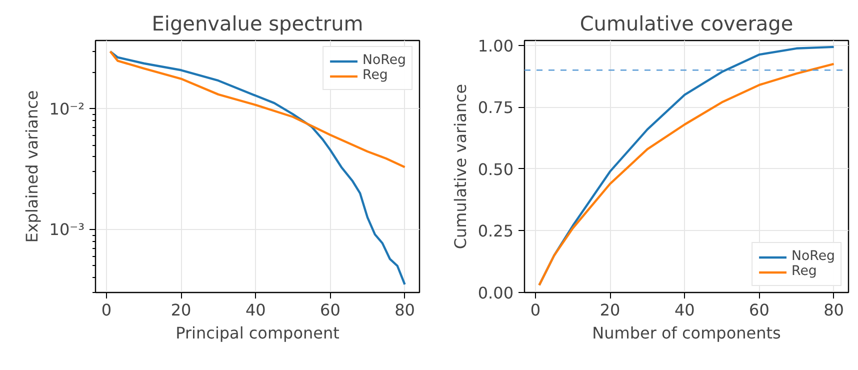 Image resolution: width=858 pixels, height=370 pixels. What do you see at coordinates (460, 167) in the screenshot?
I see `y-axis-title: Cumulative variance` at bounding box center [460, 167].